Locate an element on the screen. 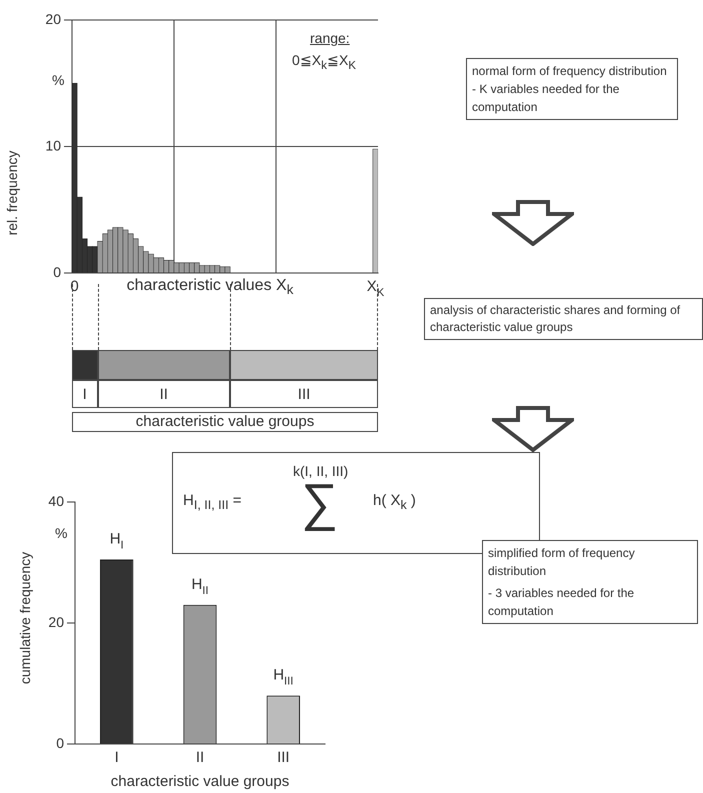 This screenshot has width=703, height=793. text: simplified form of frequency distribution is located at coordinates (562, 562).